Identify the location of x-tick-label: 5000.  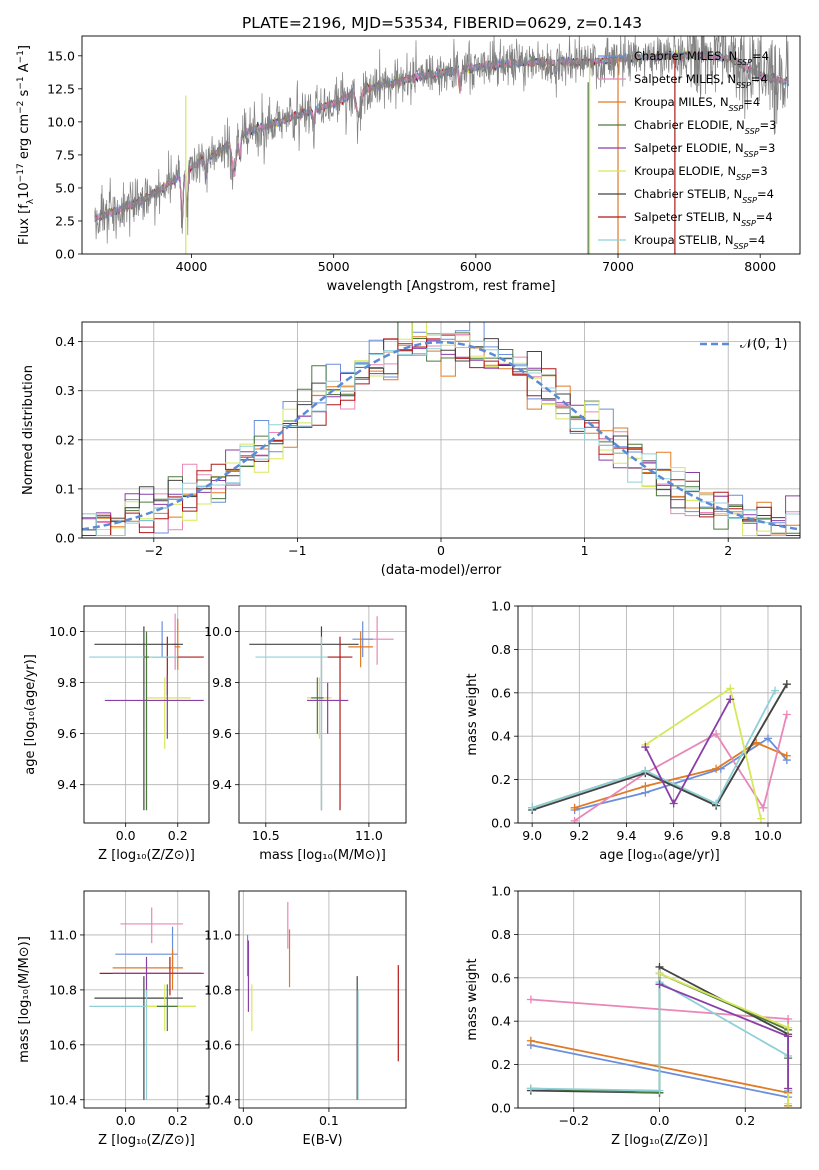
(334, 266).